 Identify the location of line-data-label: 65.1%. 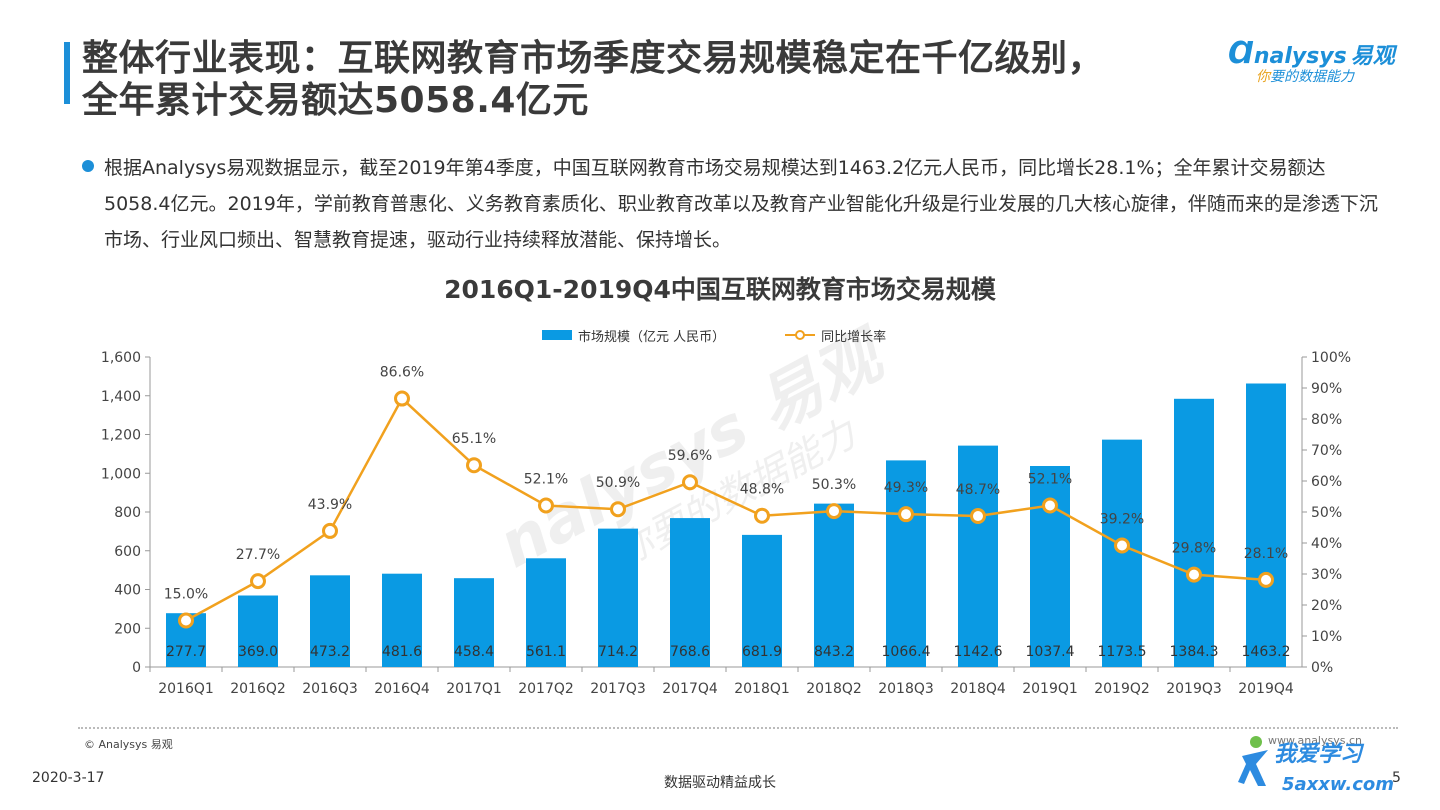
(474, 439).